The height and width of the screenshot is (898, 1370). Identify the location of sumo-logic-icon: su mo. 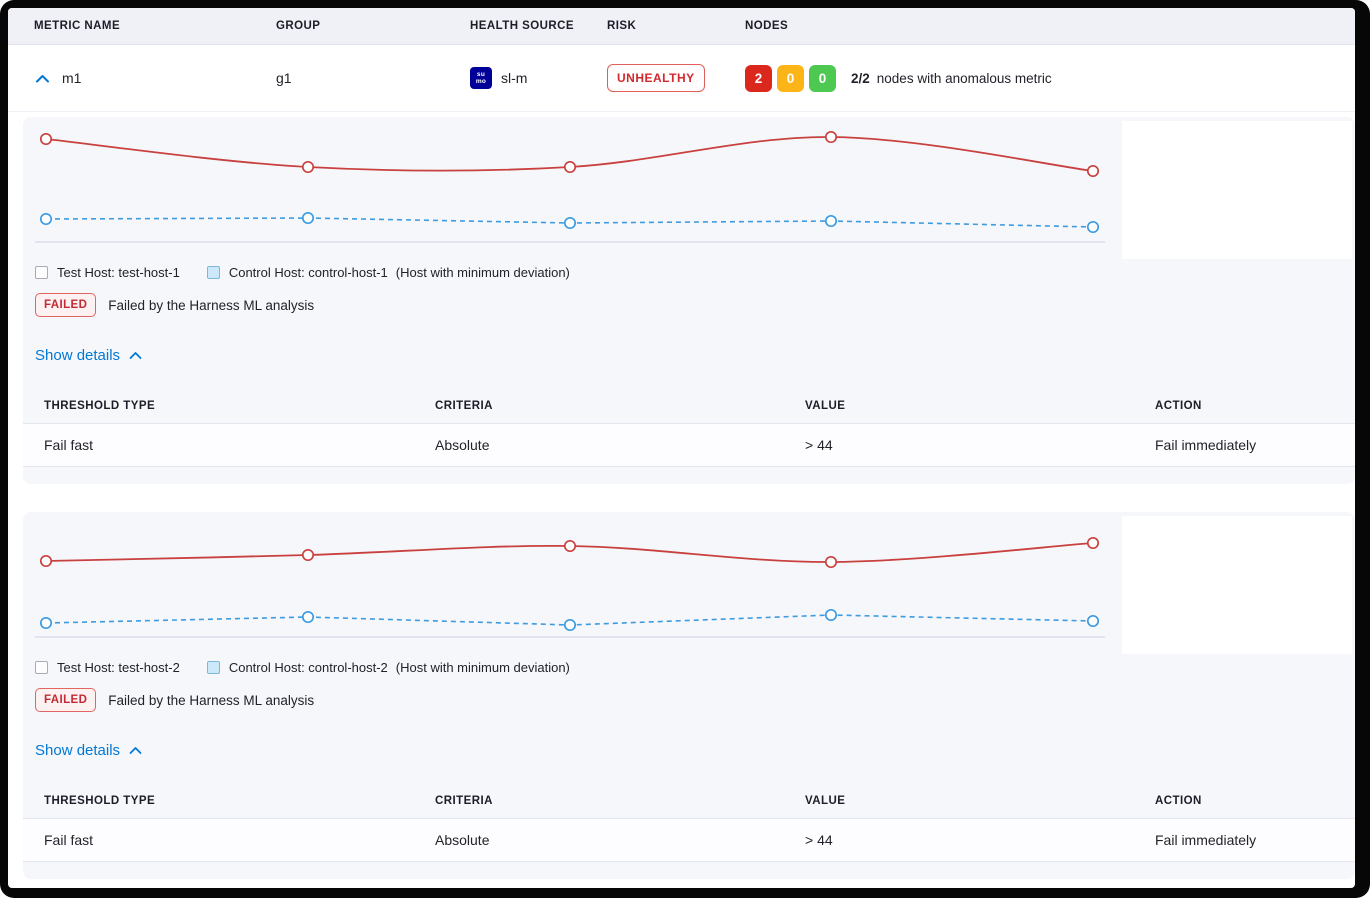
(481, 78).